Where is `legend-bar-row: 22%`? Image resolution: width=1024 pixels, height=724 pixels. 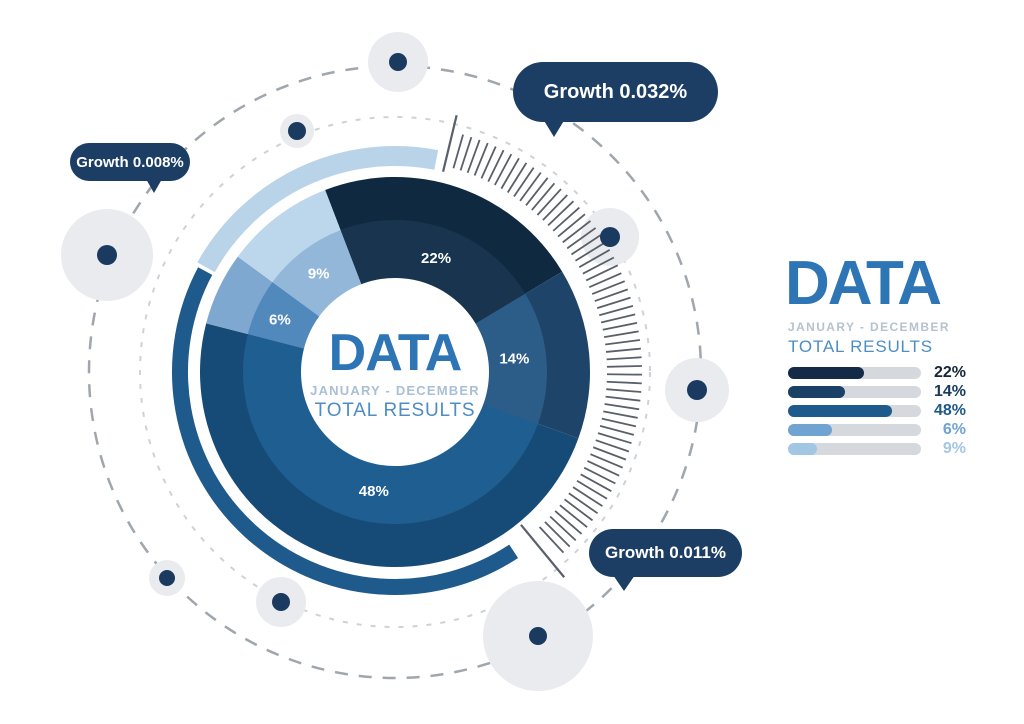 legend-bar-row: 22% is located at coordinates (877, 372).